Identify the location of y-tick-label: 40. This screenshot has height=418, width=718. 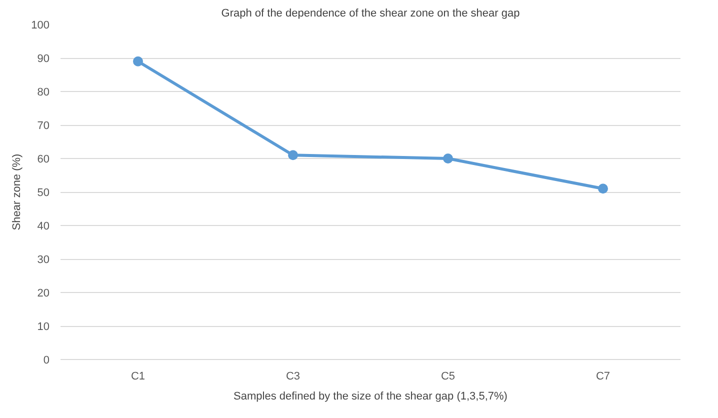
(43, 226).